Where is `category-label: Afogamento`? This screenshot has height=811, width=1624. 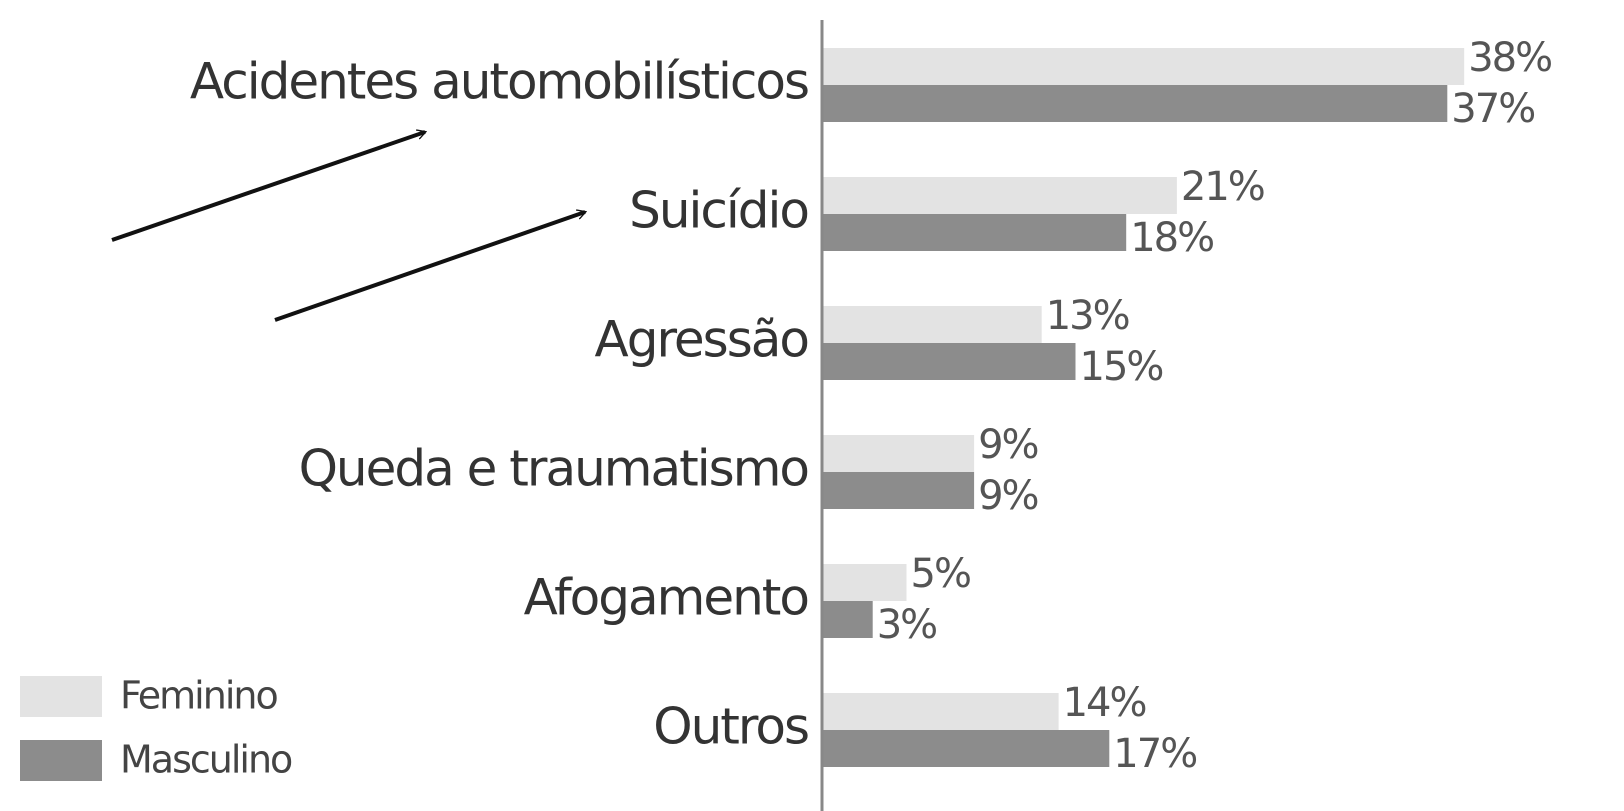 category-label: Afogamento is located at coordinates (666, 598).